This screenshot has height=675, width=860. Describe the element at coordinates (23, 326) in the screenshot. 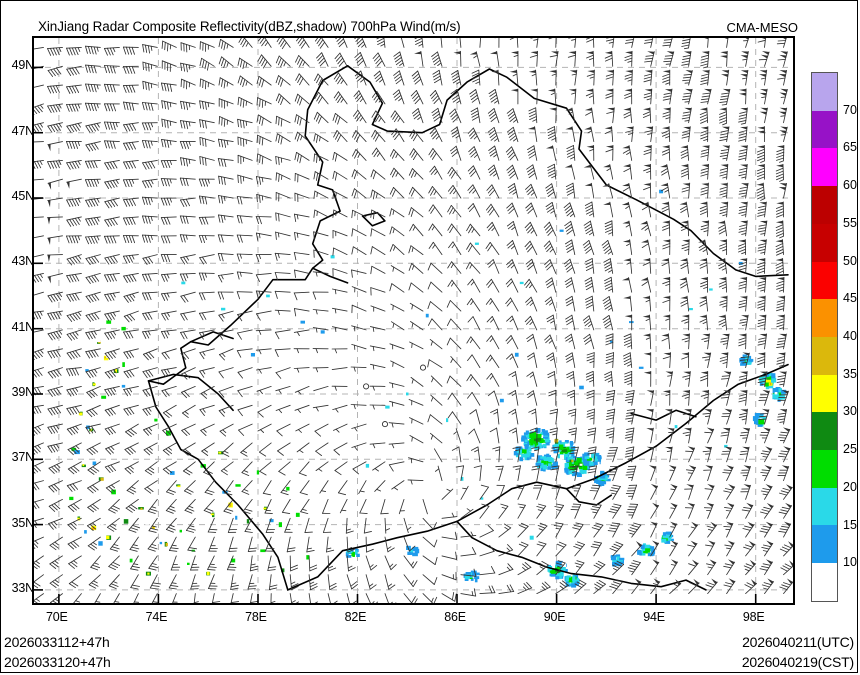

I see `y-tick-label-41: 41N` at that location.